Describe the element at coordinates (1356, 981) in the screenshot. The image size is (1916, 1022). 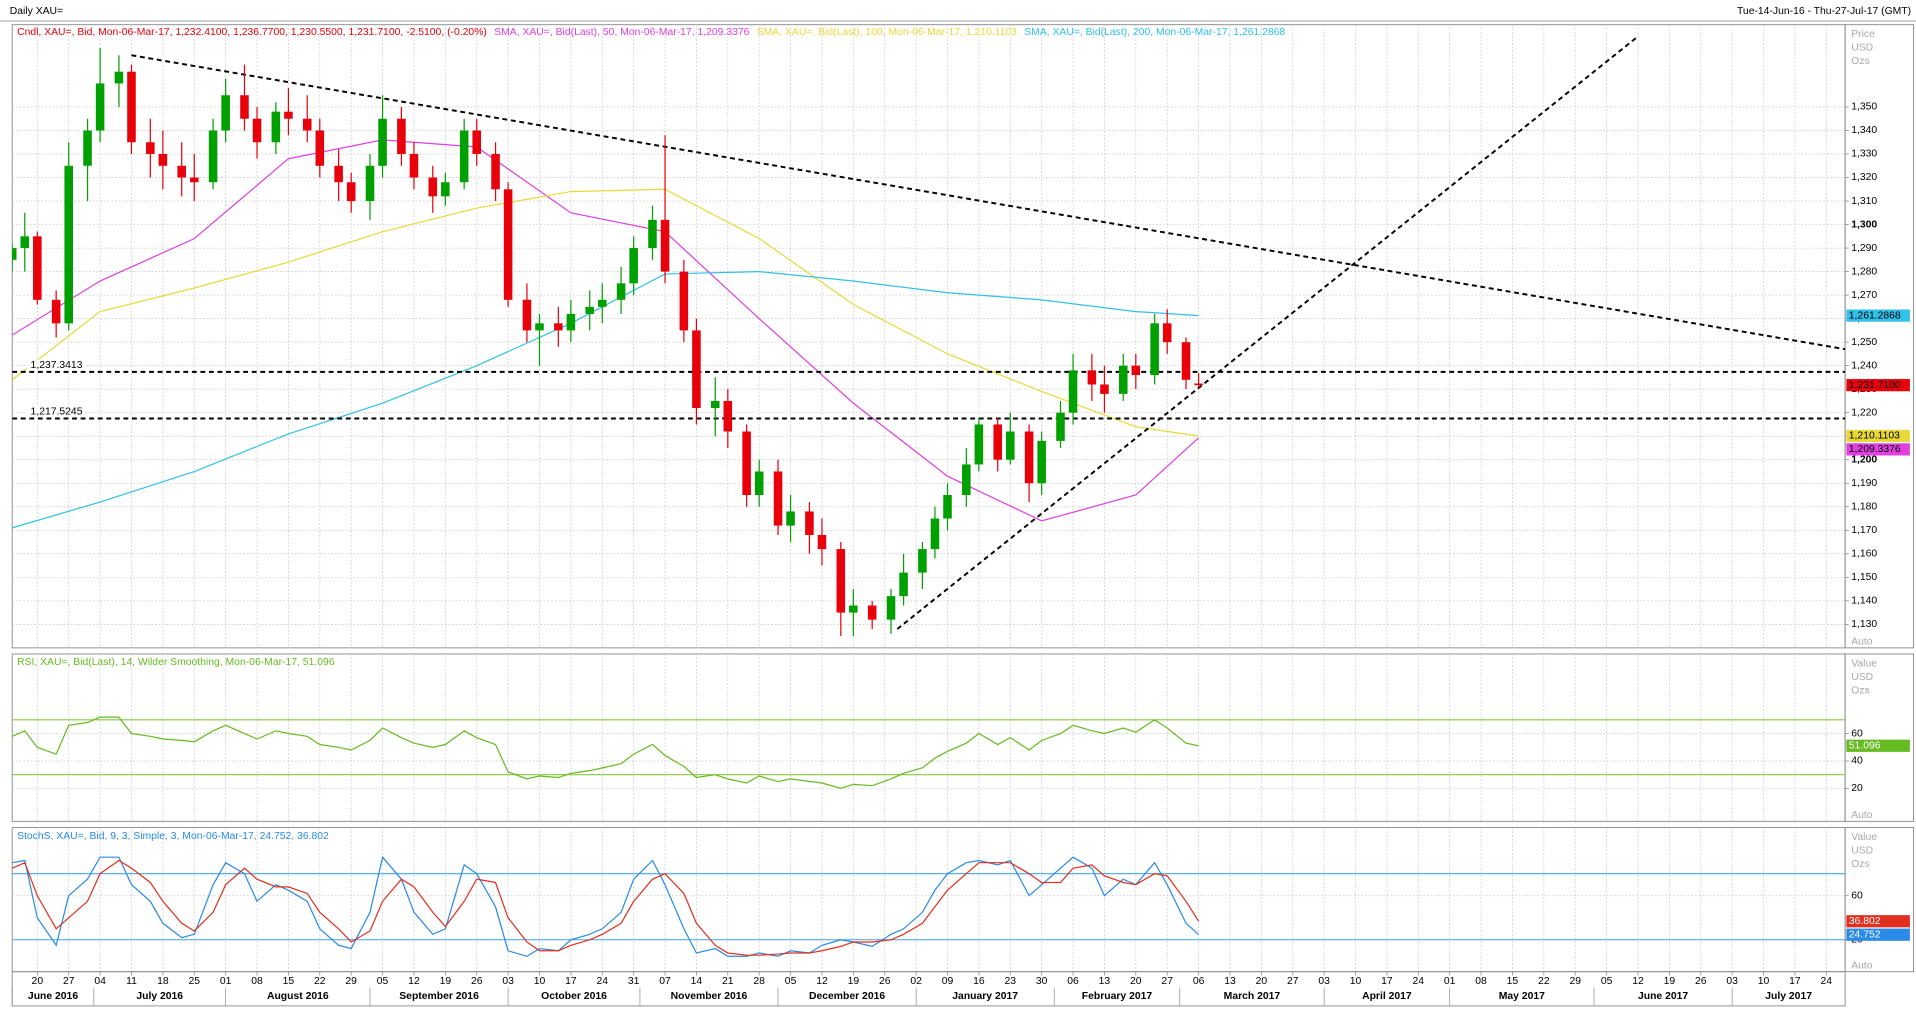
I see `x-tick-label: 10` at that location.